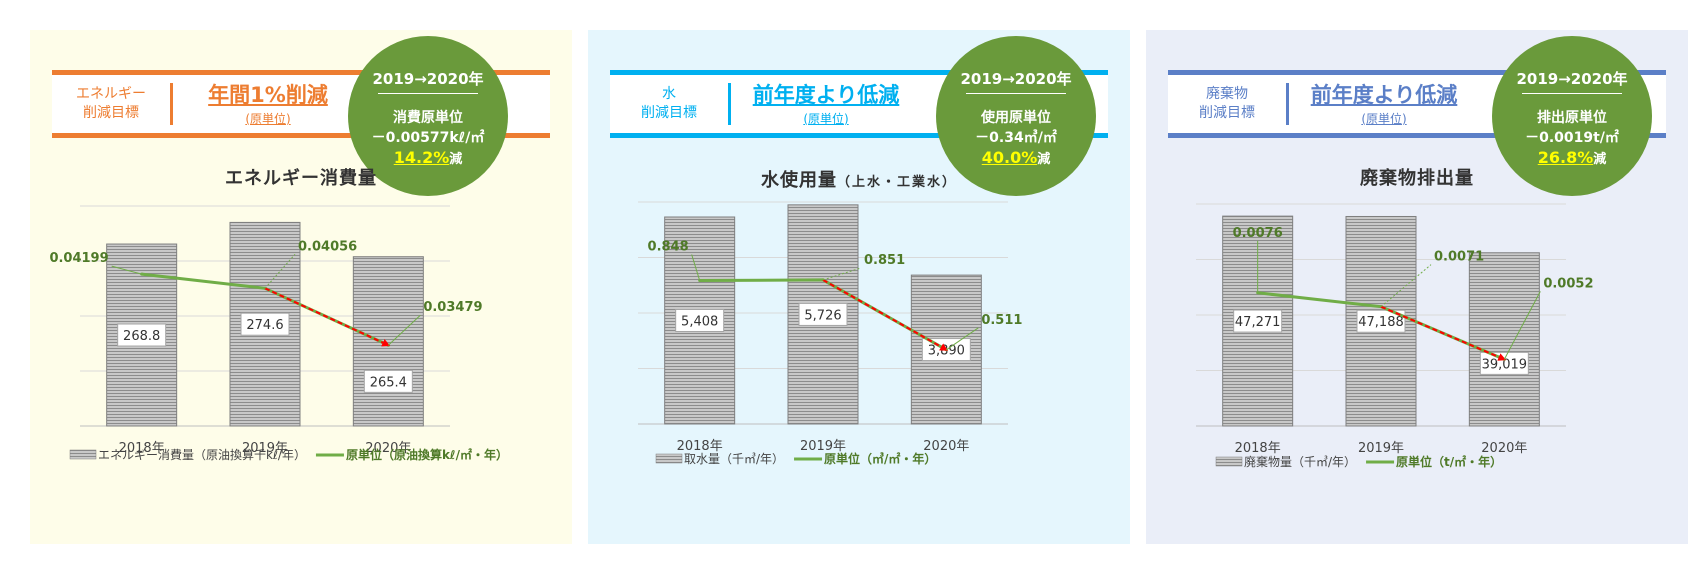 The image size is (1700, 576). Describe the element at coordinates (798, 180) in the screenshot. I see `chart-title-main: 水使用量` at that location.